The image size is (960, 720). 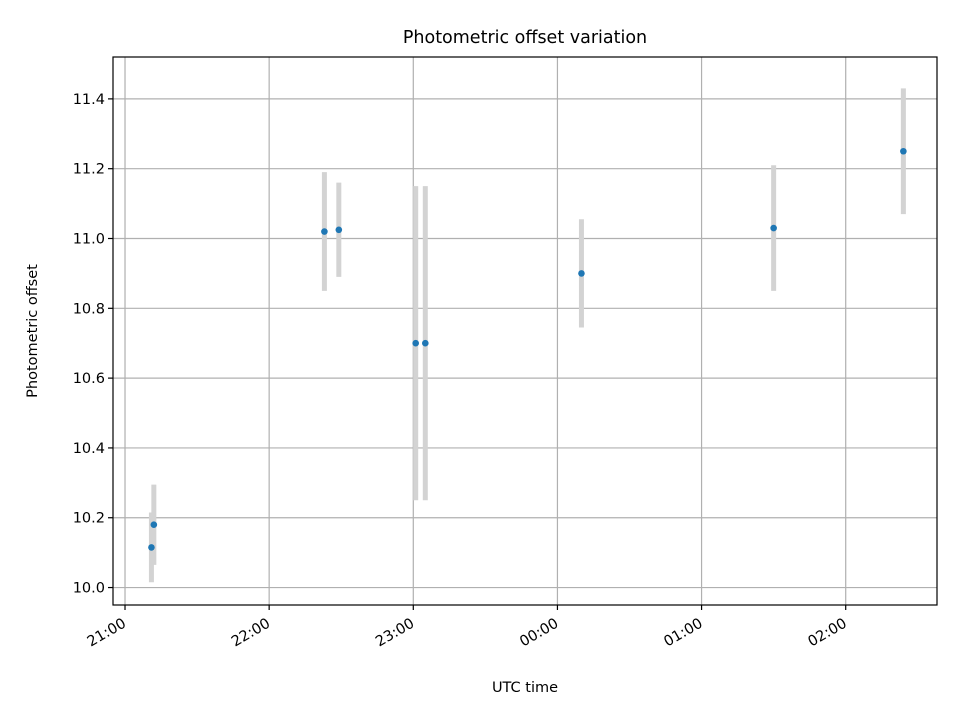 What do you see at coordinates (93, 344) in the screenshot?
I see `y-ticks: 10.0 10.2 10.4 10.6 10.8 11.0 11.2 11.4` at bounding box center [93, 344].